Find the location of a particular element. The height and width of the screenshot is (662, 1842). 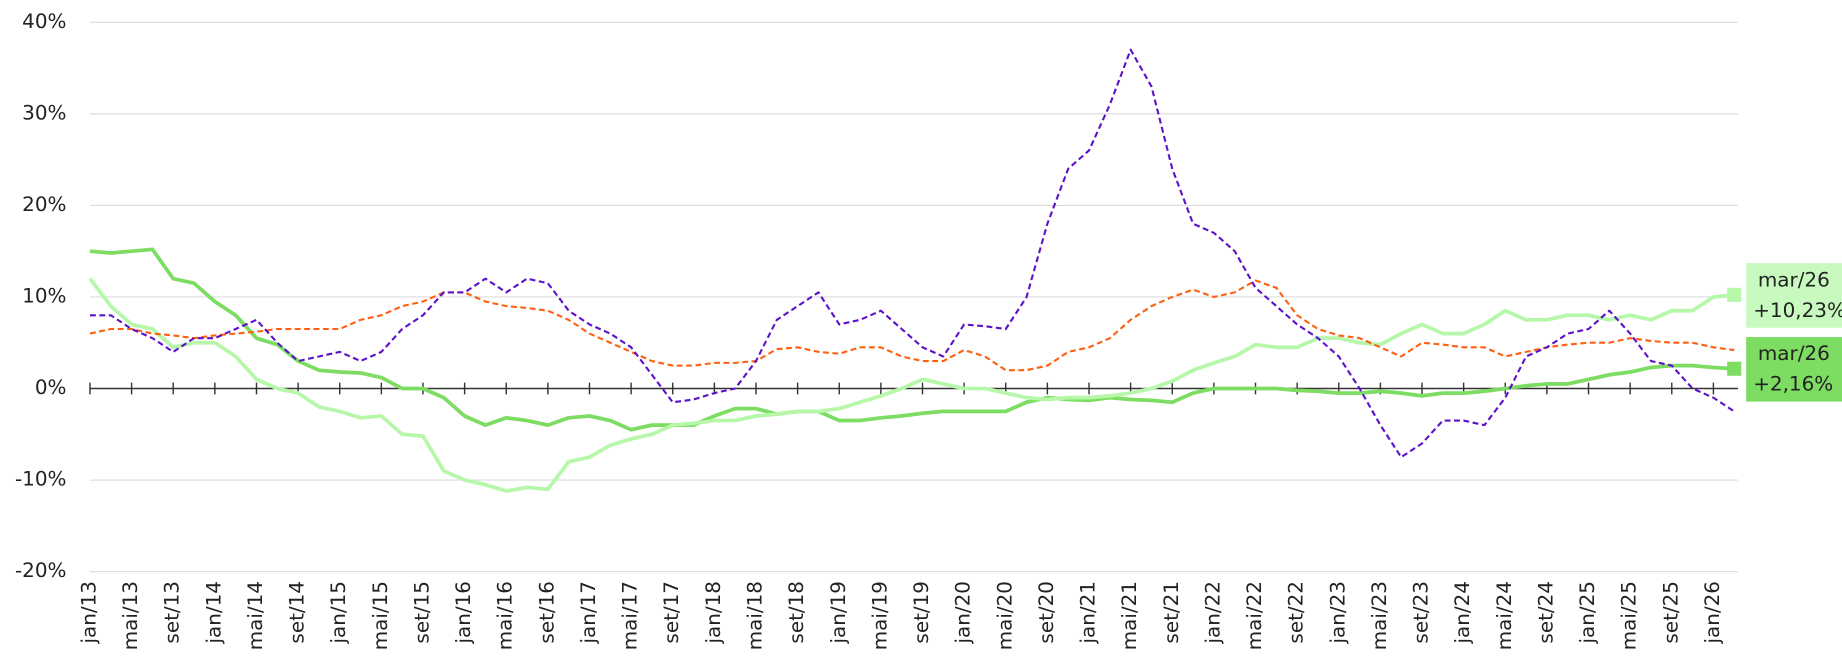

x-tick-label: jan/20 is located at coordinates (963, 612).